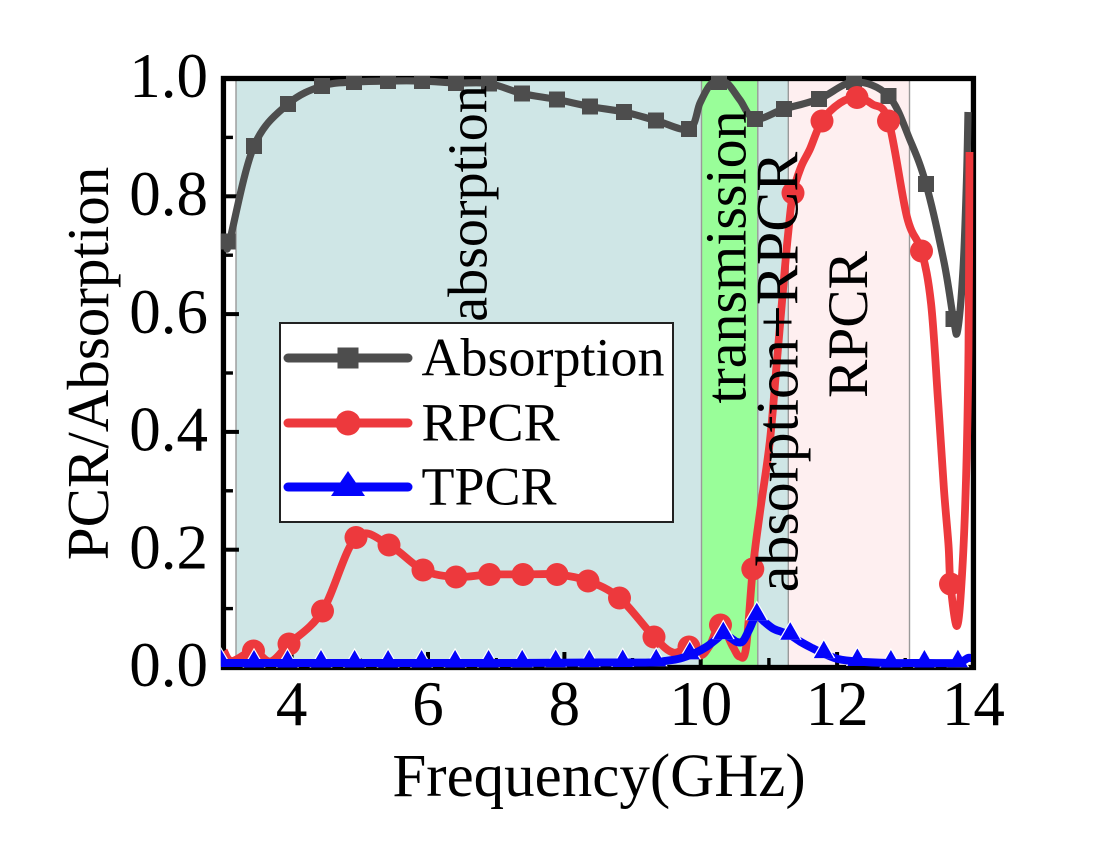 This screenshot has height=868, width=1096. What do you see at coordinates (469, 203) in the screenshot?
I see `svg-text: absorption` at bounding box center [469, 203].